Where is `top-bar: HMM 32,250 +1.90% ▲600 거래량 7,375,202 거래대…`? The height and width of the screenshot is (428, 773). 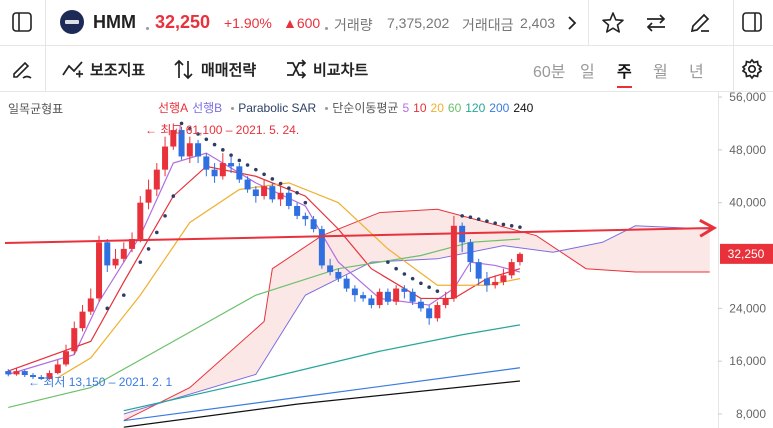
top-bar: HMM 32,250 +1.90% ▲600 거래량 7,375,202 거래대… is located at coordinates (386, 23).